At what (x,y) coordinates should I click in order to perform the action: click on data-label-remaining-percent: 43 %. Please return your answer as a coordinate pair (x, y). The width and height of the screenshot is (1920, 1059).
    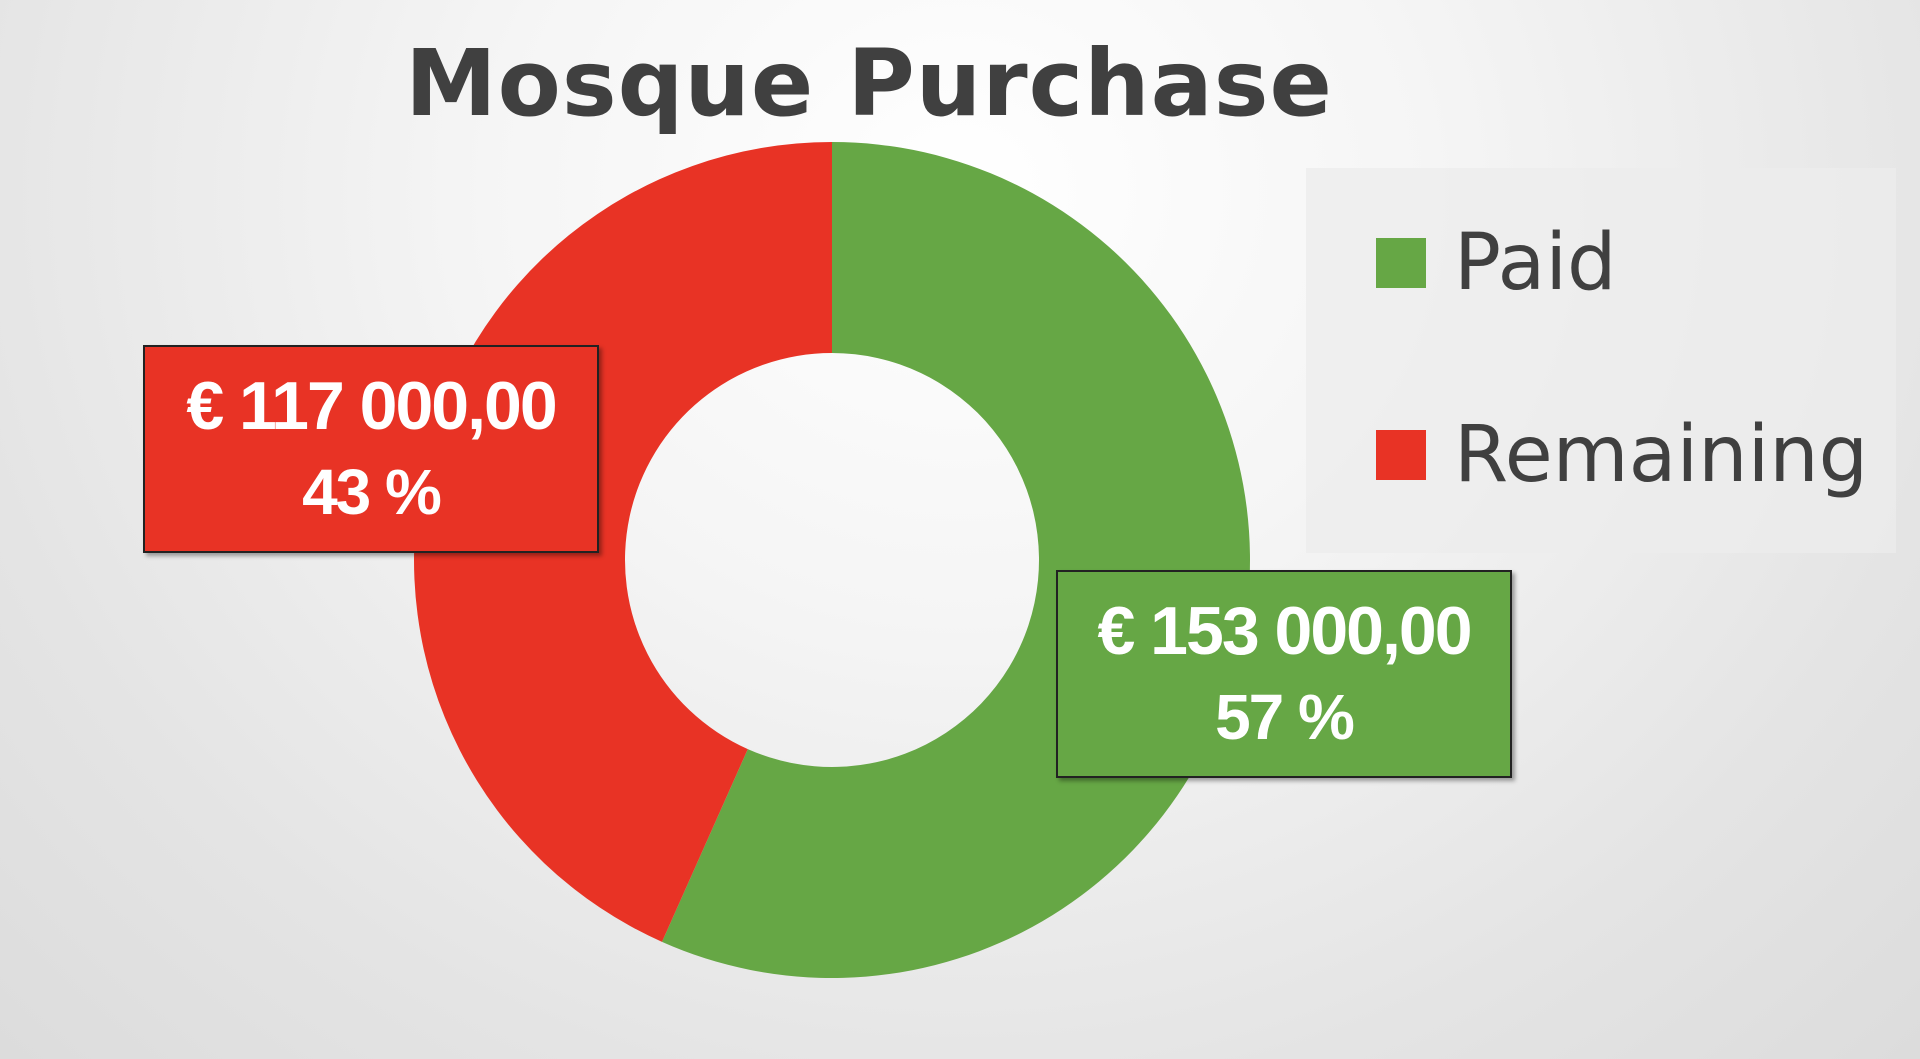
    Looking at the image, I should click on (372, 492).